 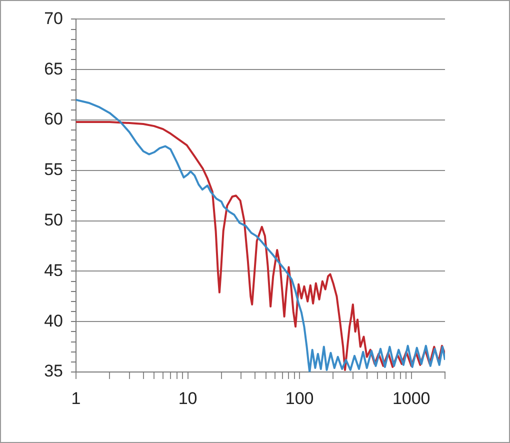 I want to click on y-tick-label: 40, so click(x=53, y=320).